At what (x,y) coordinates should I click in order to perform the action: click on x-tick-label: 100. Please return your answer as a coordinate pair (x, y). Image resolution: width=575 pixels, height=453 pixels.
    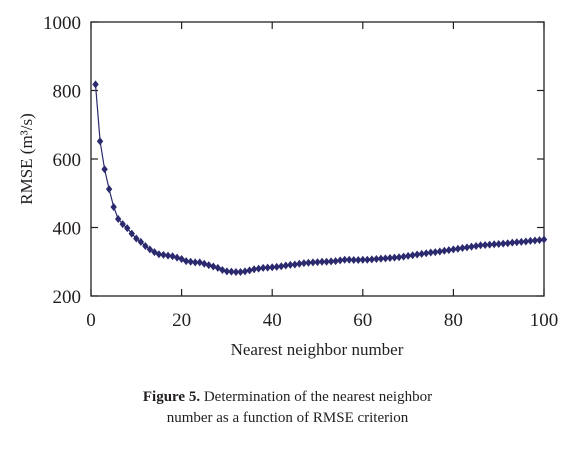
    Looking at the image, I should click on (544, 320).